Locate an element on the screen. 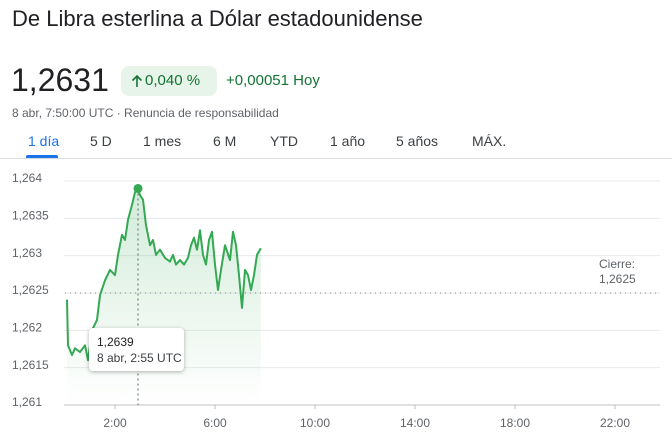  tooltip-dot is located at coordinates (138, 188).